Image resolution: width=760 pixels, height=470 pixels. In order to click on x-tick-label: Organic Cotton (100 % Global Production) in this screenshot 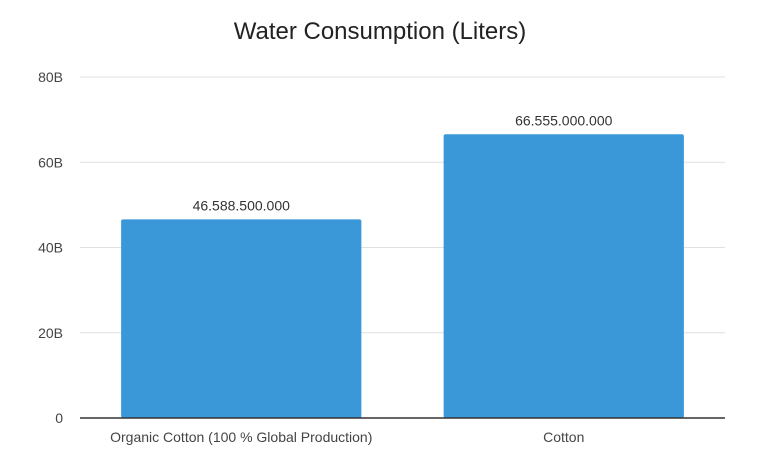, I will do `click(241, 437)`.